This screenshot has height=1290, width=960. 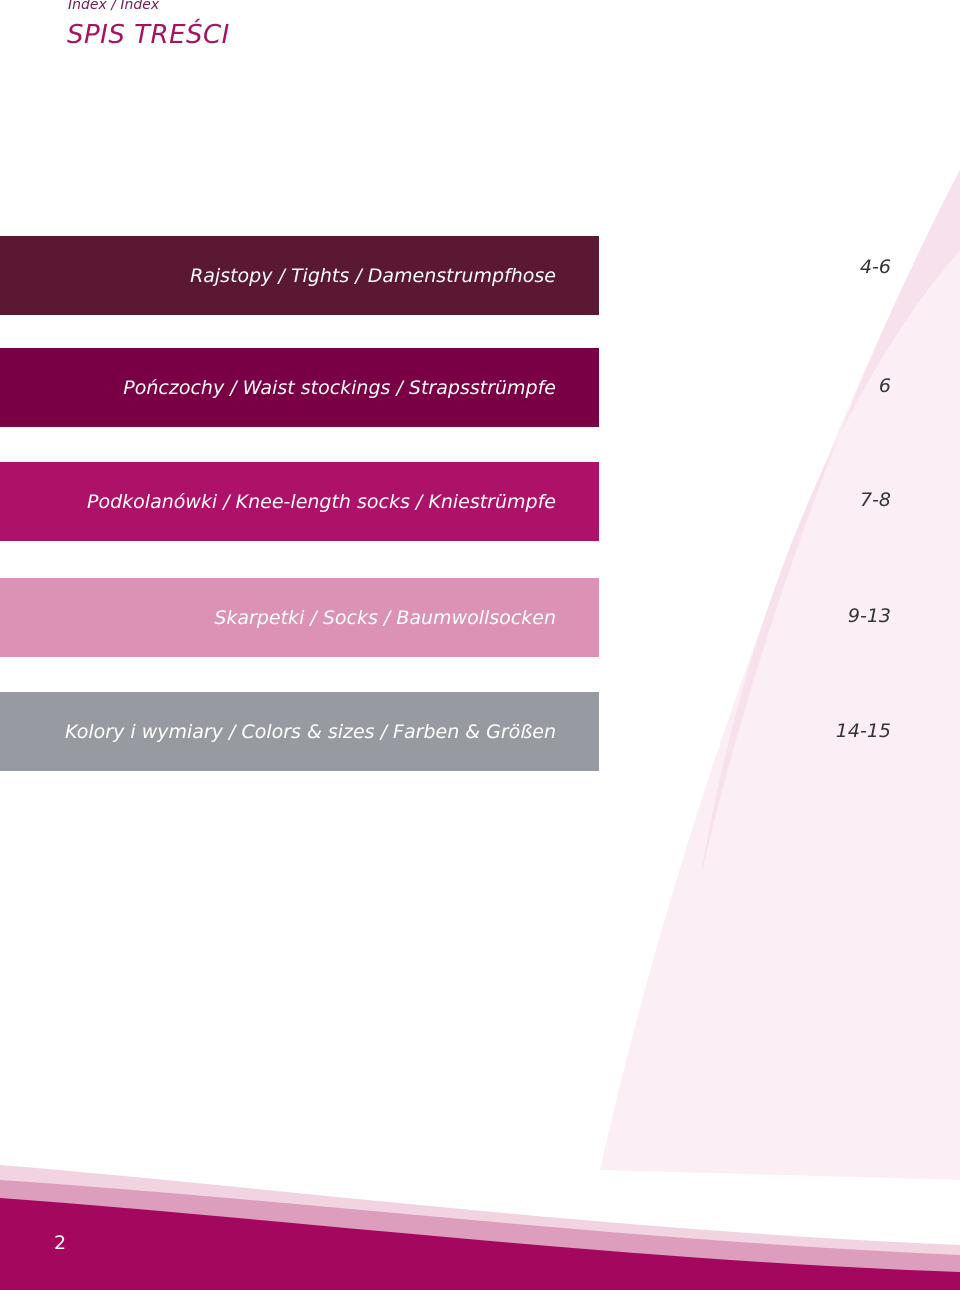 What do you see at coordinates (869, 616) in the screenshot?
I see `toc-item-pages: 9-13` at bounding box center [869, 616].